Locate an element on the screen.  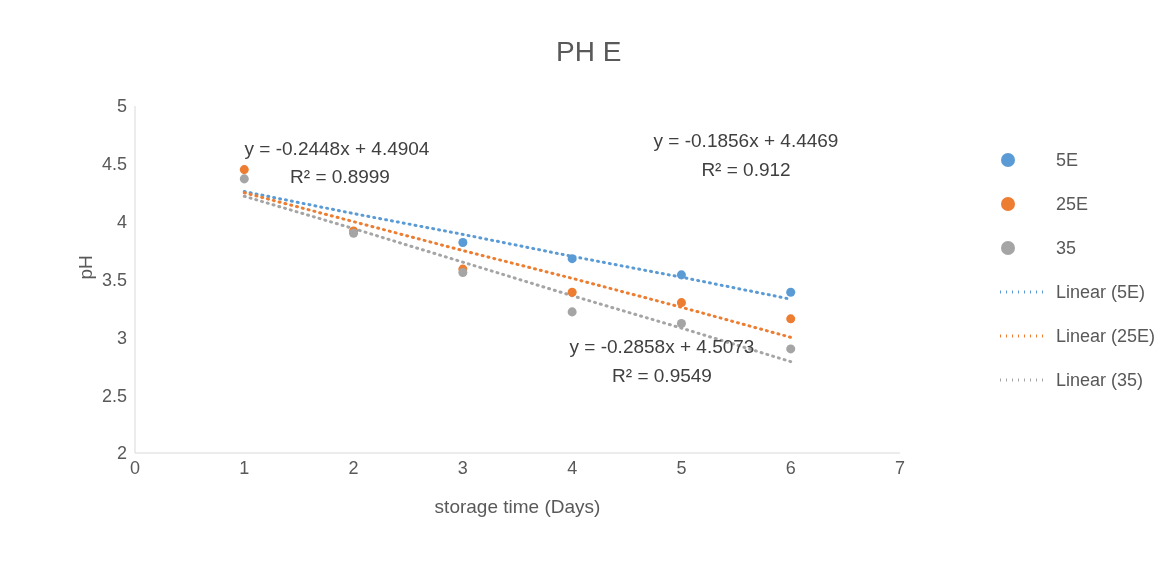
x-tick-label: 7 is located at coordinates (900, 467).